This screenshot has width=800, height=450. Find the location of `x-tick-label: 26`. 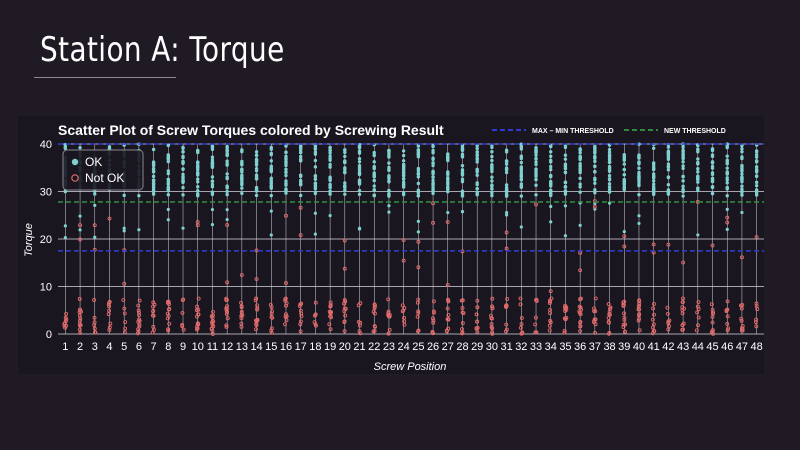

x-tick-label: 26 is located at coordinates (433, 347).